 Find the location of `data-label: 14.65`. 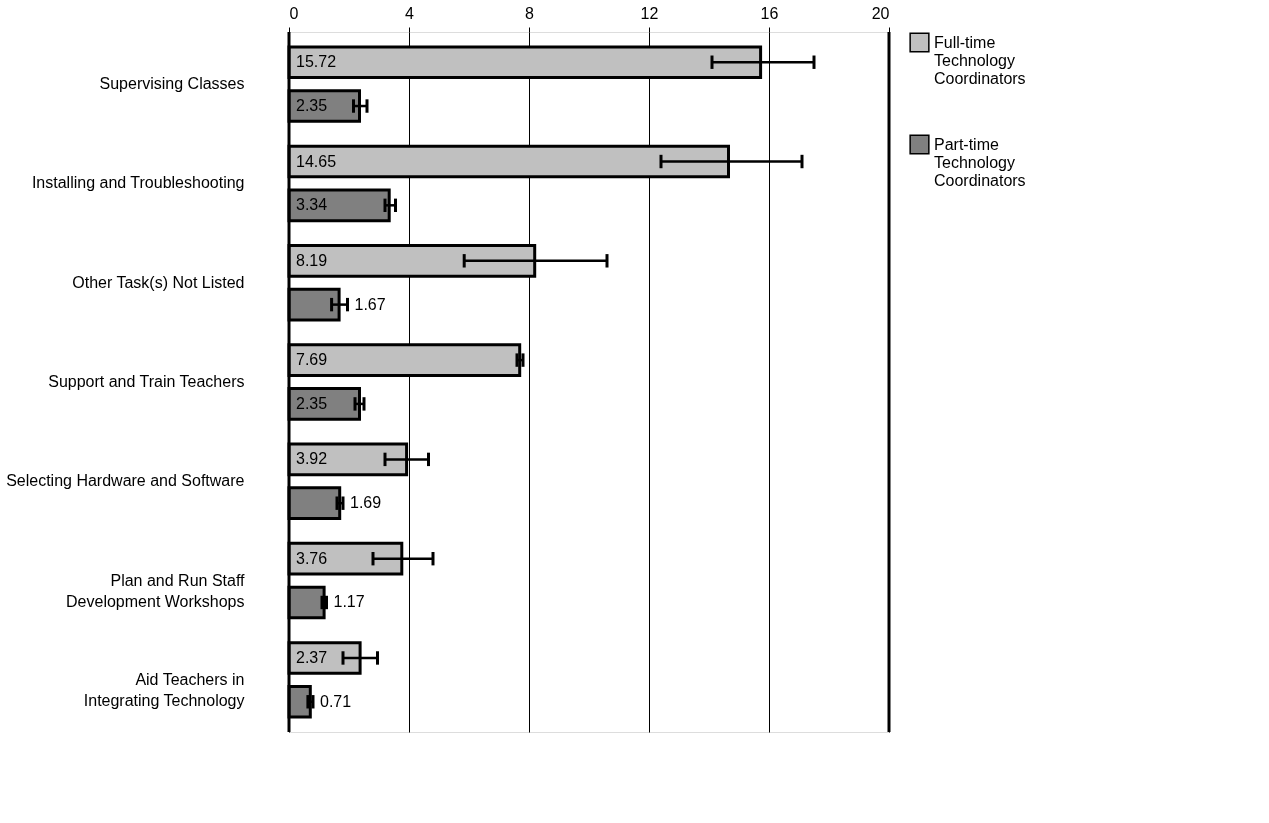

data-label: 14.65 is located at coordinates (316, 161).